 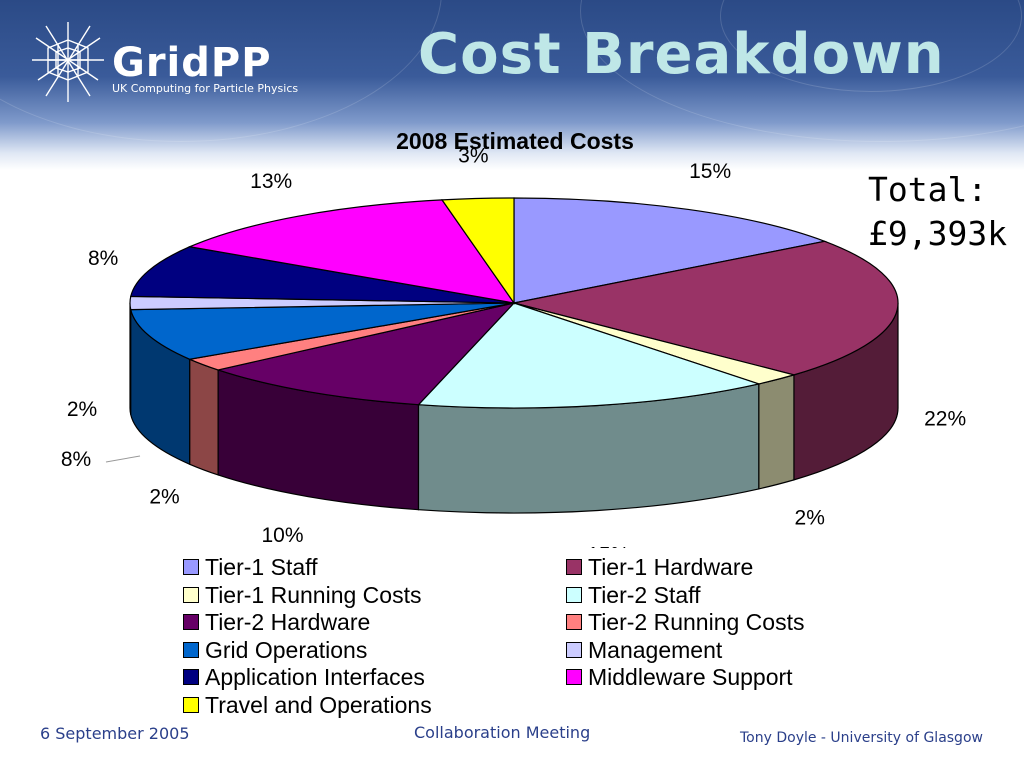 I want to click on pie-slice-application-interfaces, so click(x=322, y=275).